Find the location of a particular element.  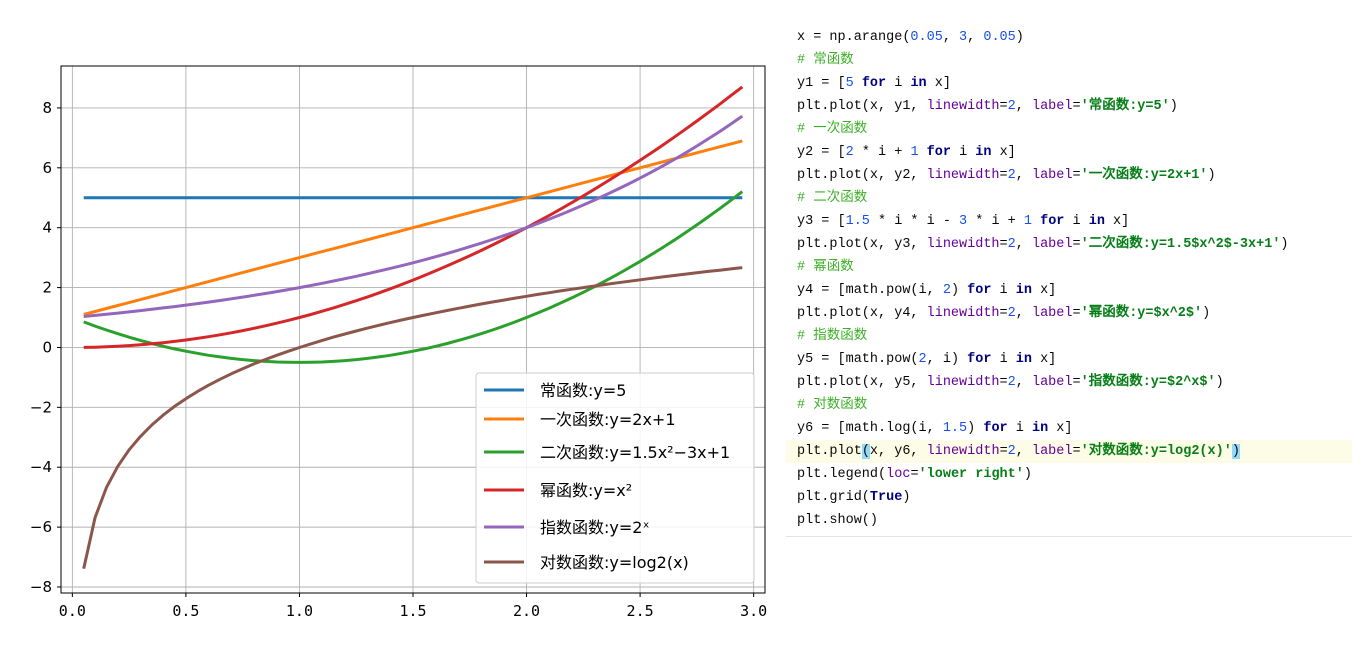

y-tick-label: −8 is located at coordinates (41, 587).